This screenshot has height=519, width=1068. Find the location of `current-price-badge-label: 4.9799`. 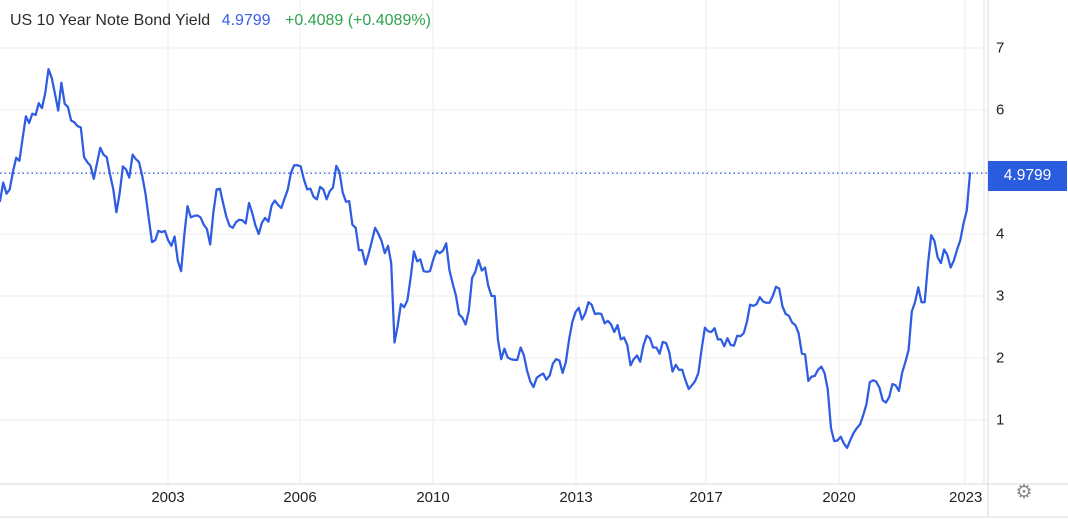

current-price-badge-label: 4.9799 is located at coordinates (1027, 175).